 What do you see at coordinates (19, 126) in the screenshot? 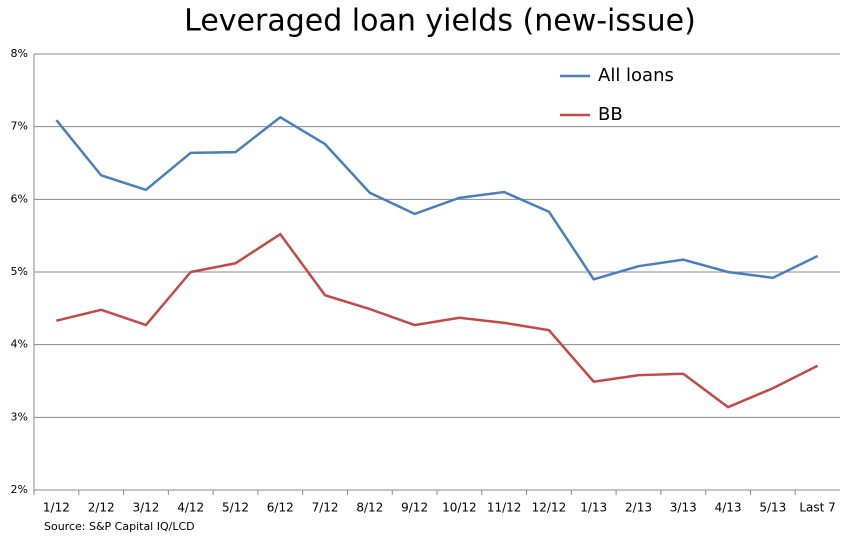
I see `y-tick-label: 7%` at bounding box center [19, 126].